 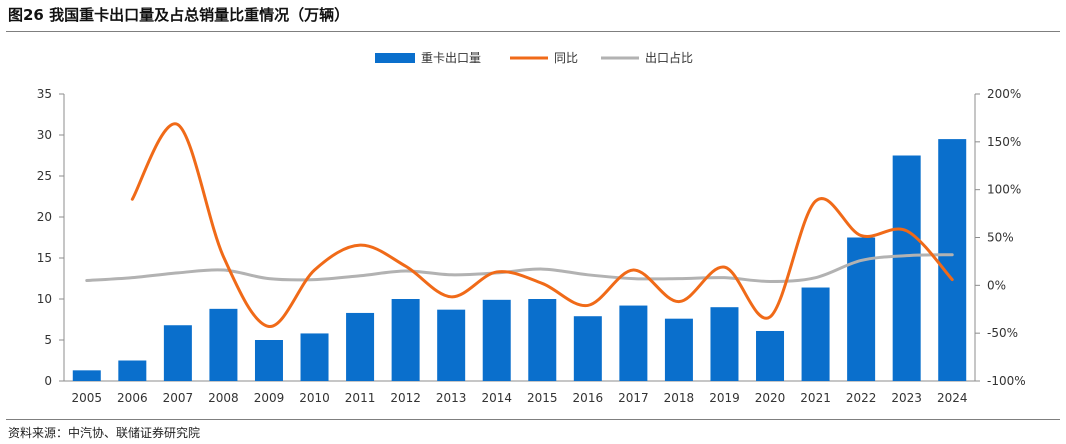 What do you see at coordinates (1004, 142) in the screenshot?
I see `y-right-tick-label: 150%` at bounding box center [1004, 142].